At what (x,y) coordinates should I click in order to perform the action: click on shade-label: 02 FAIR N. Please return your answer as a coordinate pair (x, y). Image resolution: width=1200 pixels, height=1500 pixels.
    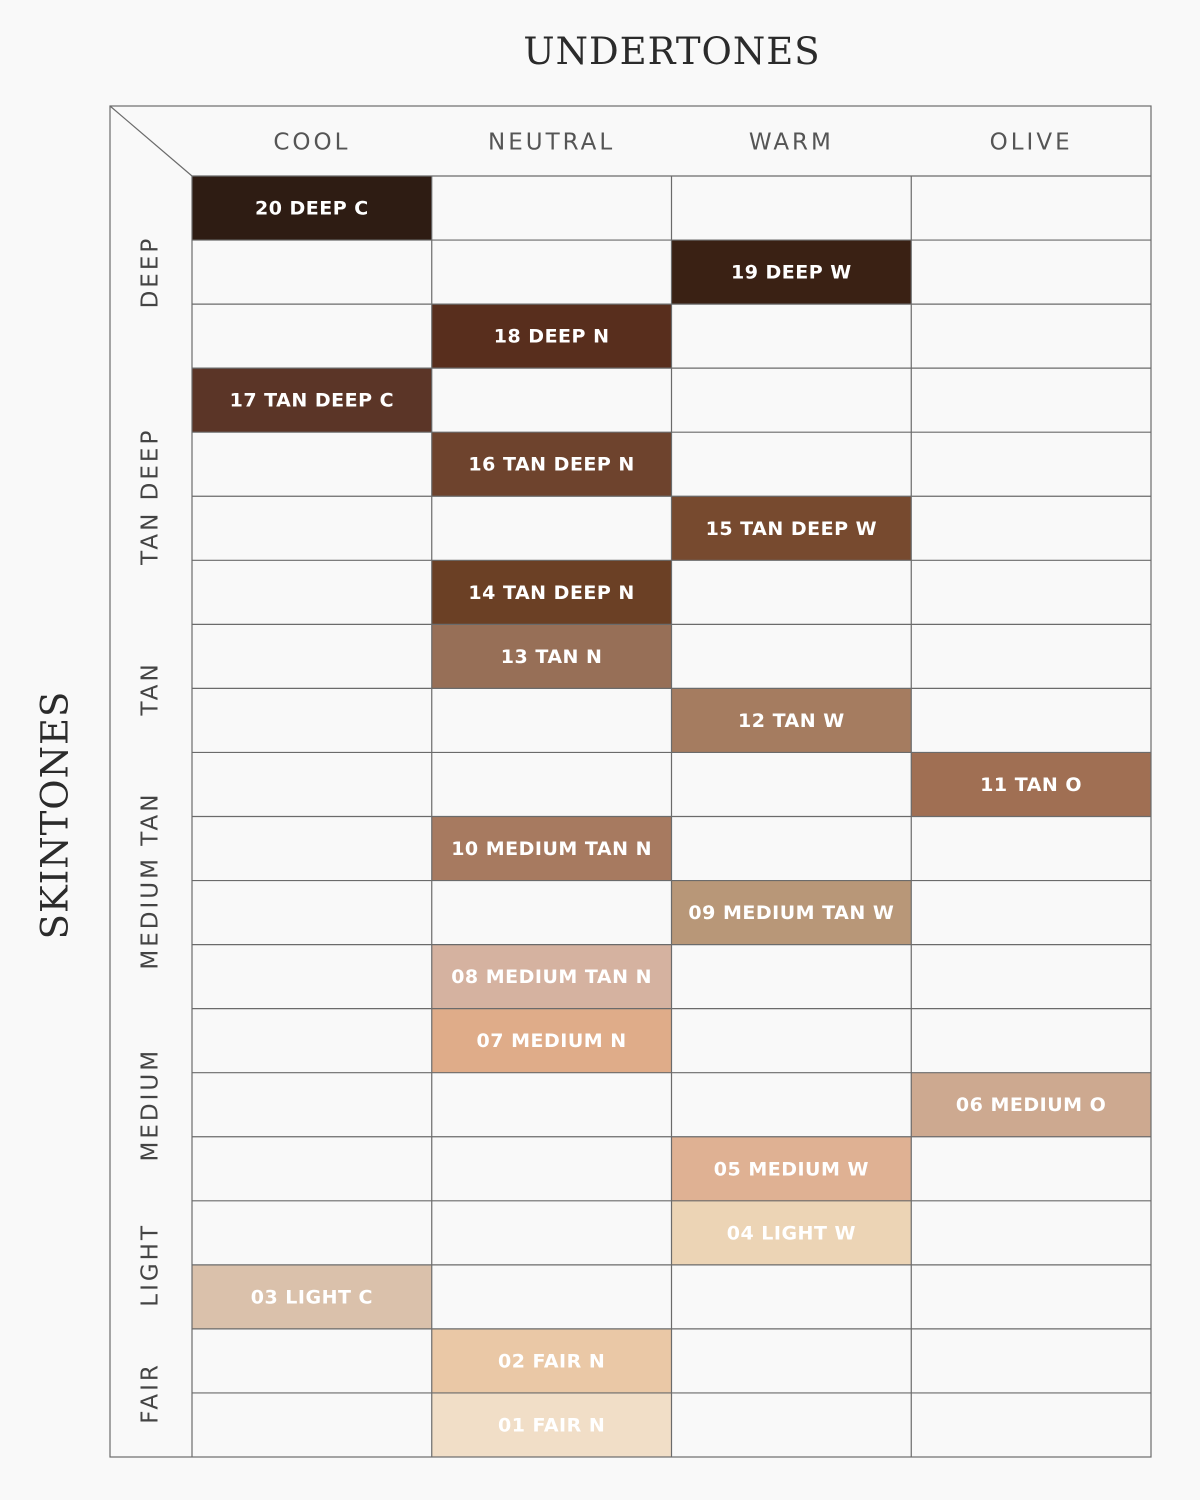
    Looking at the image, I should click on (551, 1361).